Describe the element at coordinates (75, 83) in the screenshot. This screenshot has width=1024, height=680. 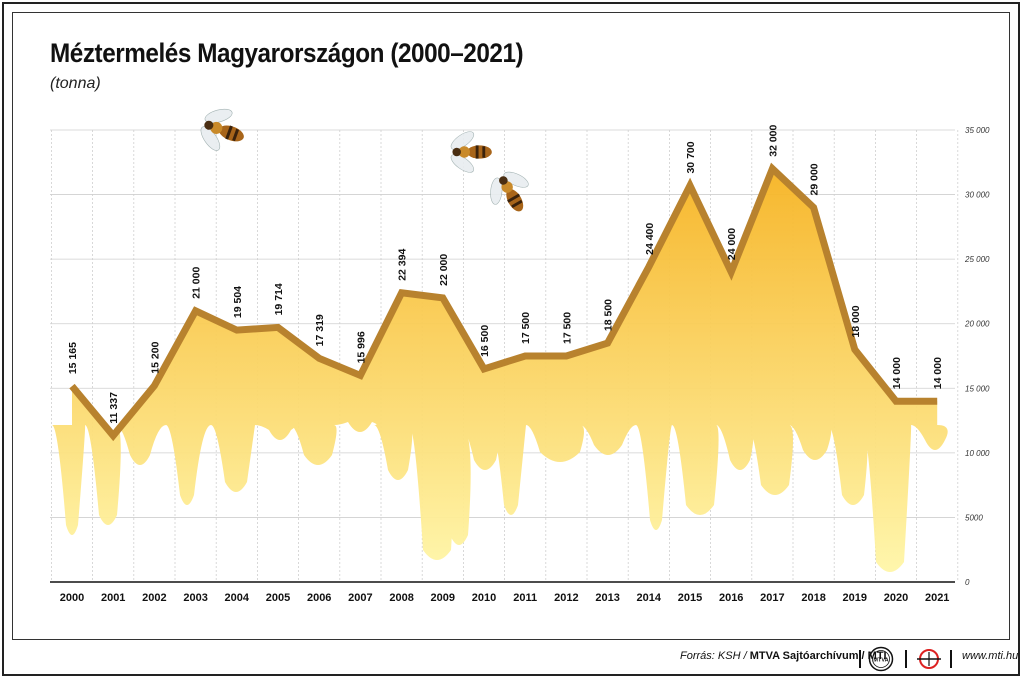
I see `unit-label: (tonna)` at that location.